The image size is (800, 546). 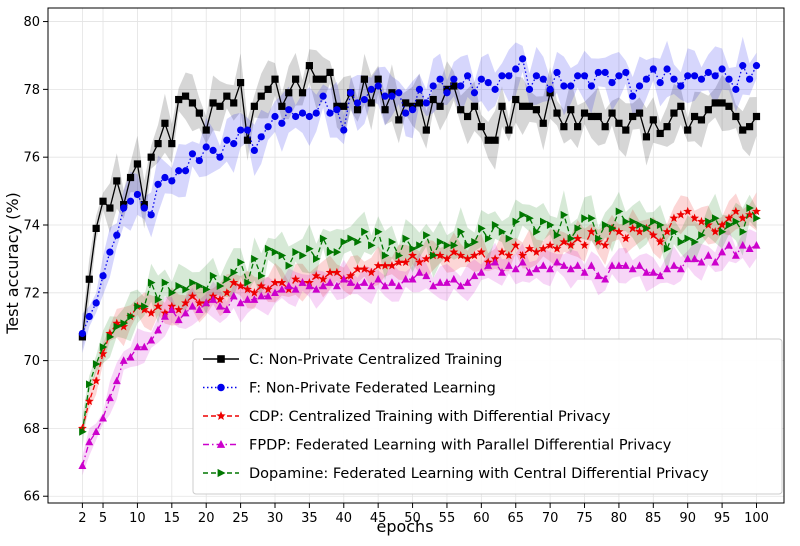 What do you see at coordinates (352, 360) in the screenshot?
I see `legend-item: C: Non-Private Centralized Training` at bounding box center [352, 360].